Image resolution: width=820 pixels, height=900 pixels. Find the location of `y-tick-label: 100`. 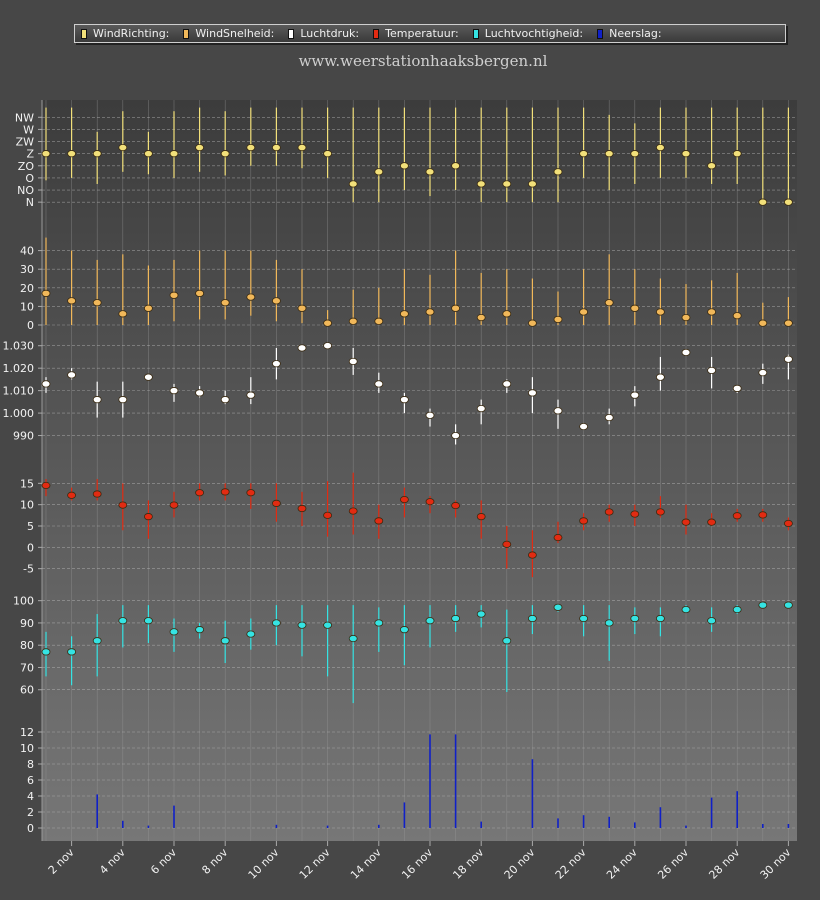

y-tick-label: 100 is located at coordinates (23, 601).